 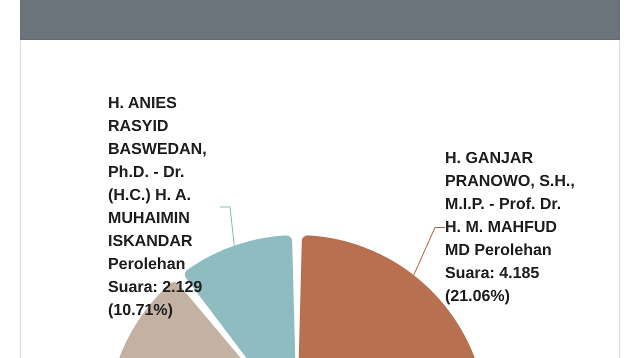 What do you see at coordinates (157, 287) in the screenshot?
I see `data-label: Perolehan Suara: 2.129 (10.71%)` at bounding box center [157, 287].